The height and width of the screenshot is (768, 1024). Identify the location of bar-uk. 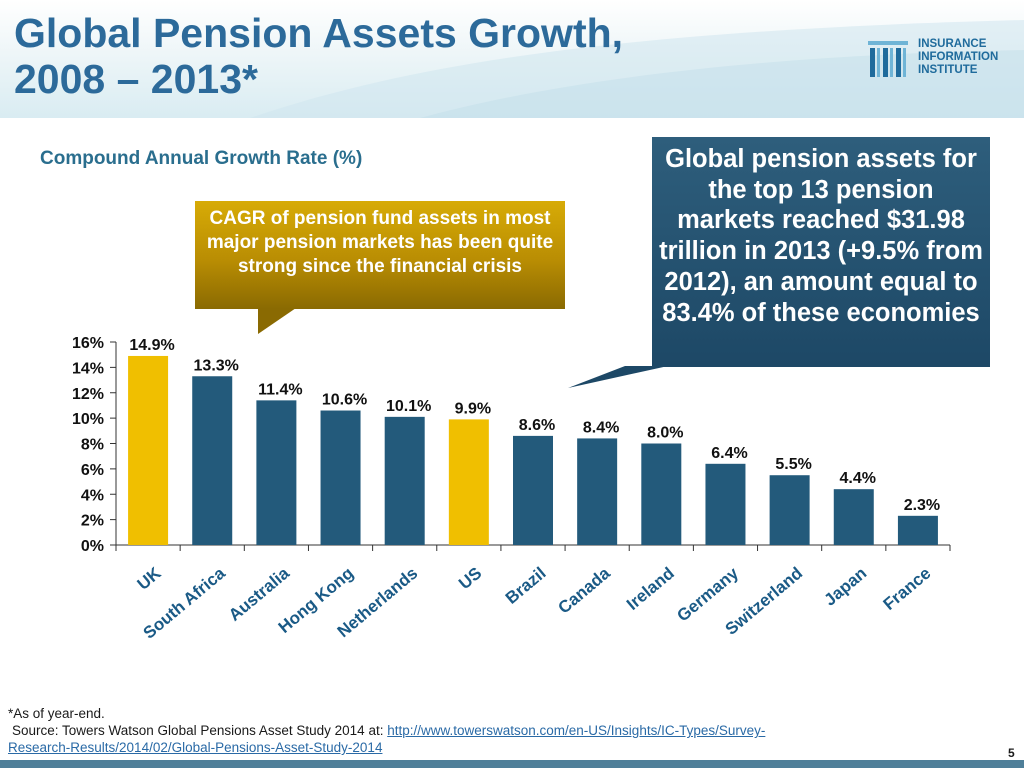
(148, 450).